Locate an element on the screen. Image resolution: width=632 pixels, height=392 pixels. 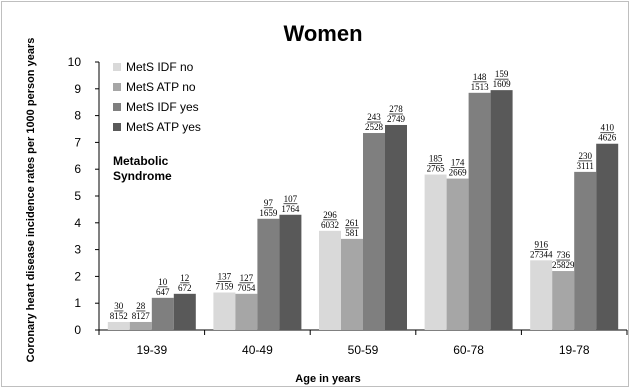
chart-title: Women is located at coordinates (322, 33).